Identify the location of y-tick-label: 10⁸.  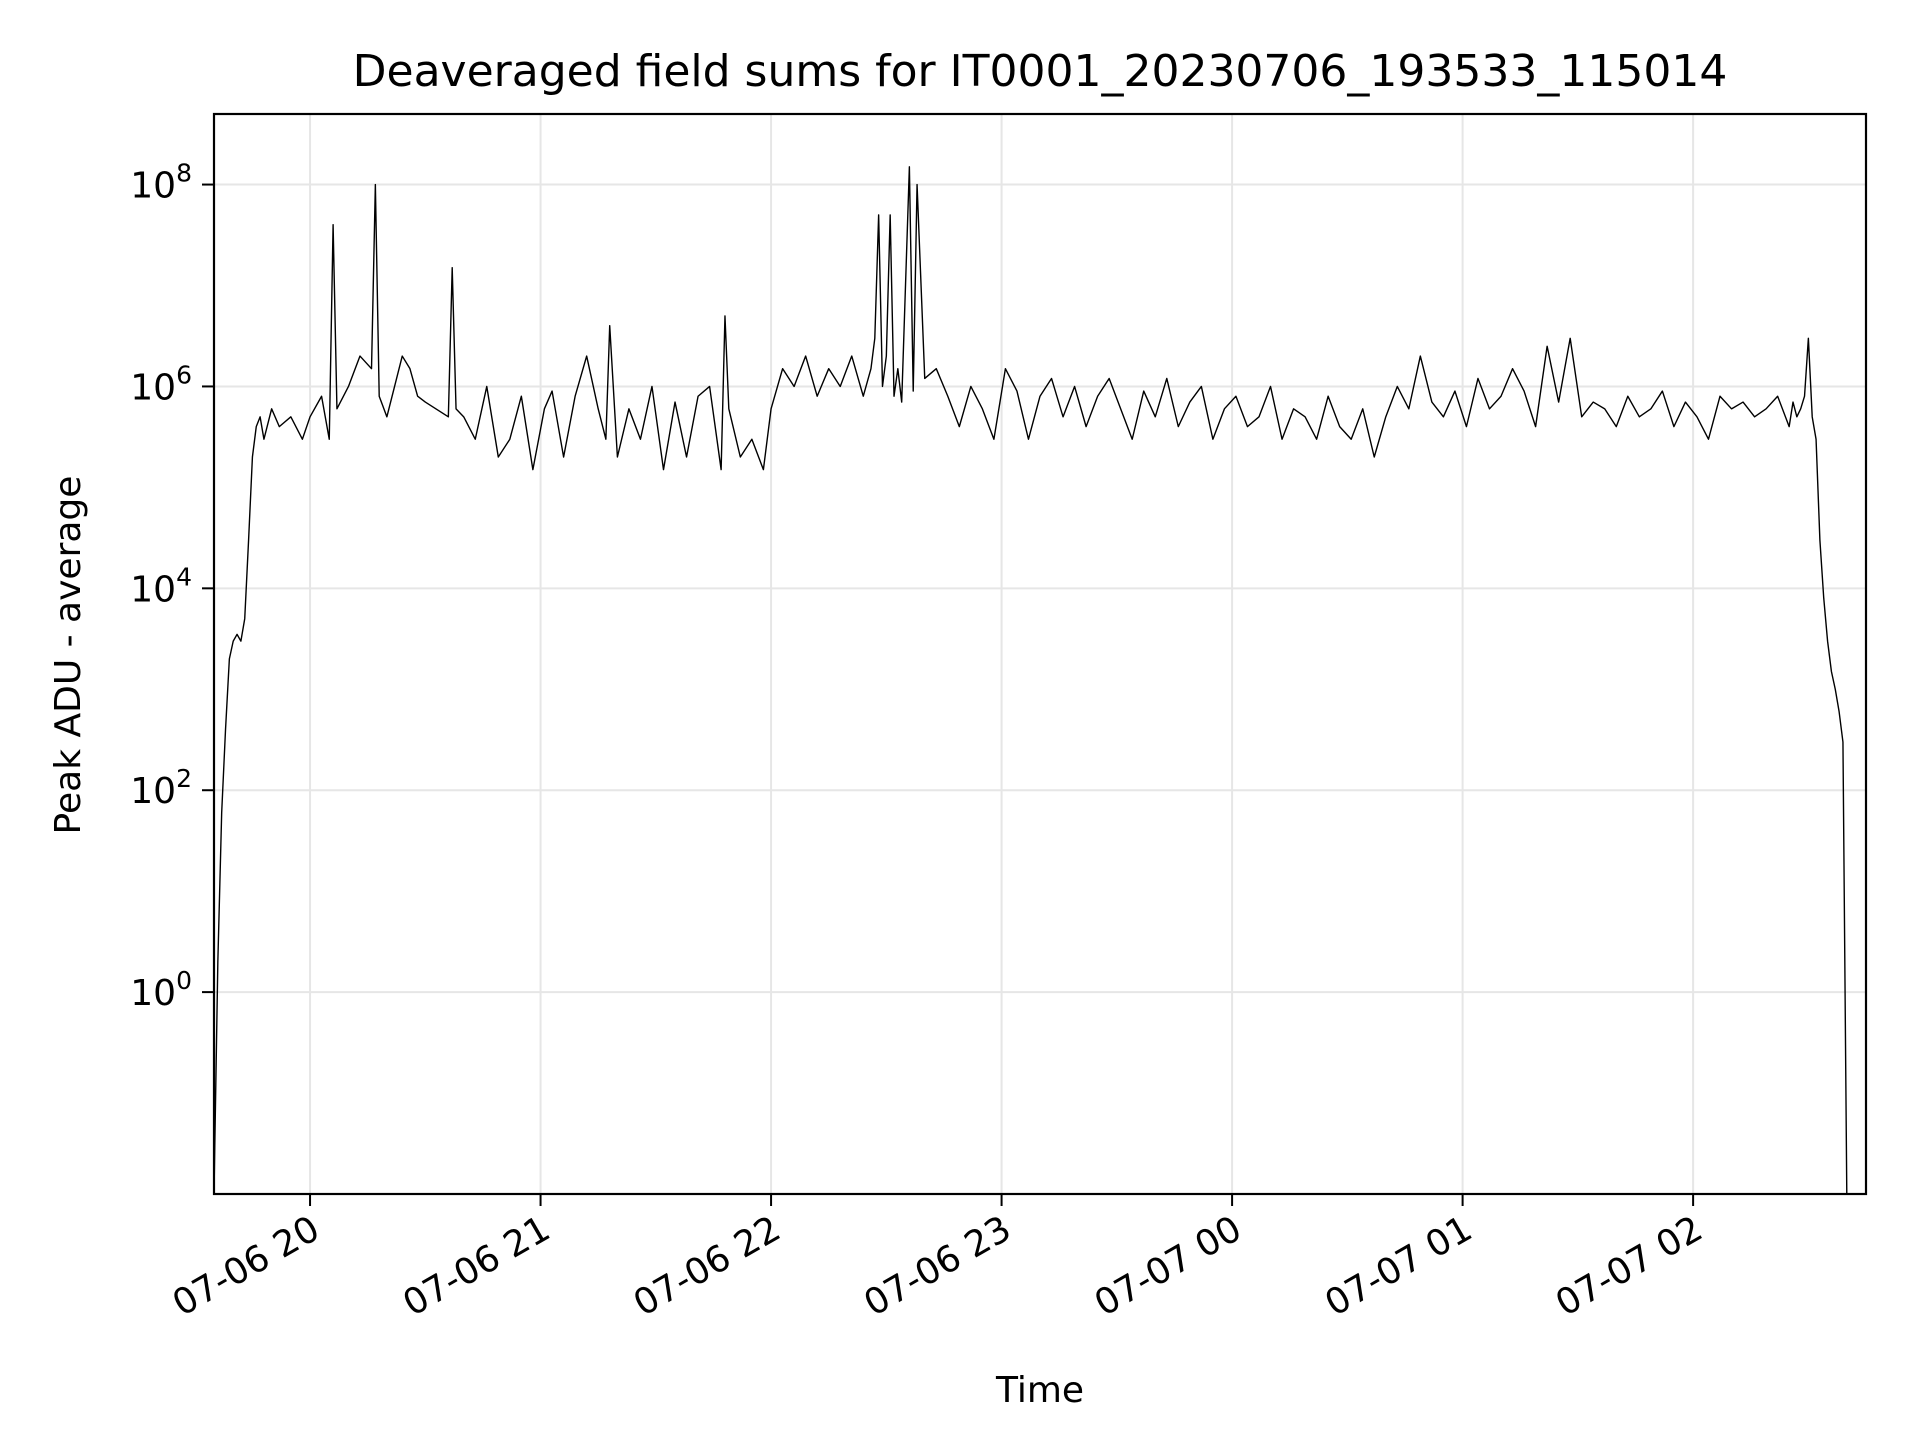
(161, 183).